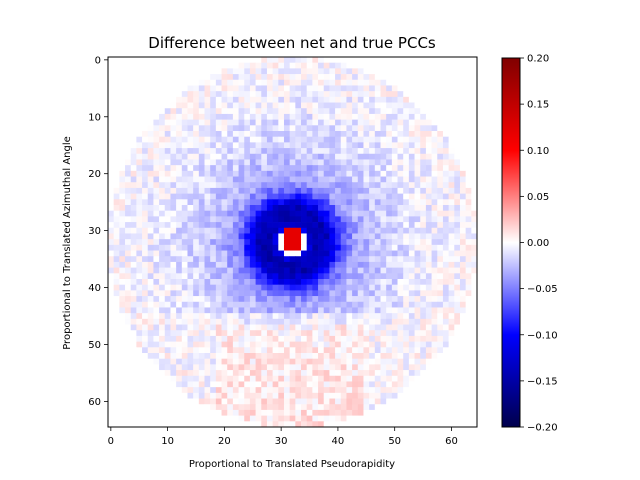 Image resolution: width=640 pixels, height=480 pixels. I want to click on colorbar-tick-label: −0.05, so click(542, 289).